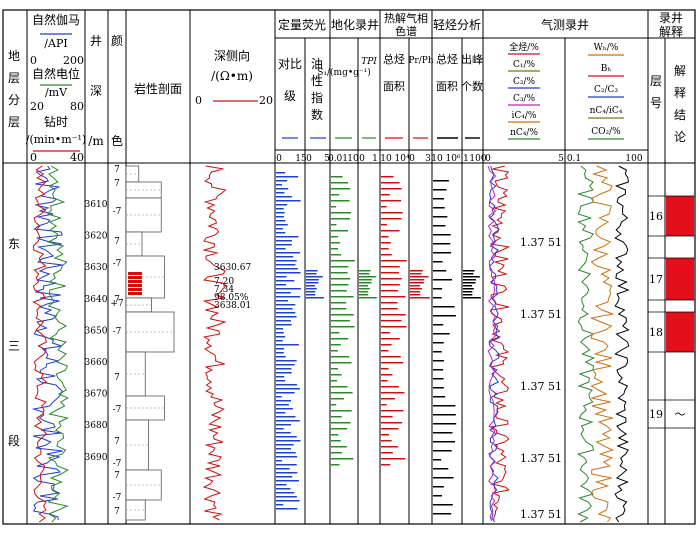 The width and height of the screenshot is (700, 538). What do you see at coordinates (117, 304) in the screenshot?
I see `color-code: +7` at bounding box center [117, 304].